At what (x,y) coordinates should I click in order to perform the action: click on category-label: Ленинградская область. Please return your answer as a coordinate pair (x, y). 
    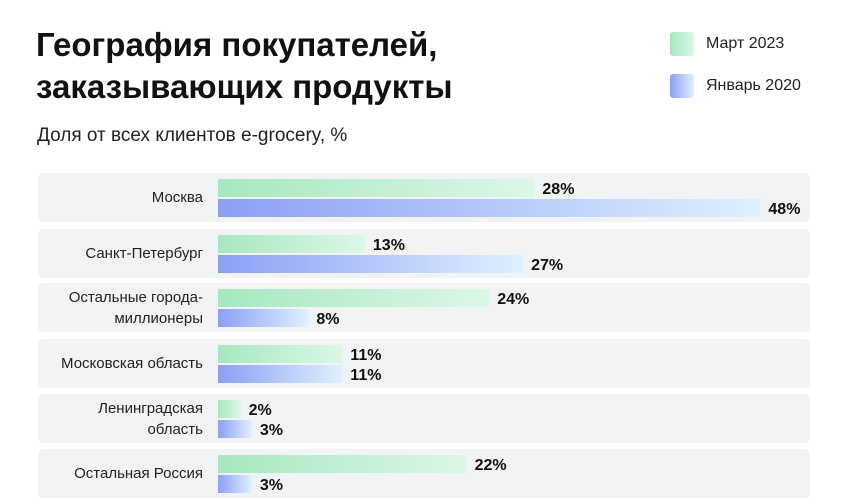
    Looking at the image, I should click on (150, 418).